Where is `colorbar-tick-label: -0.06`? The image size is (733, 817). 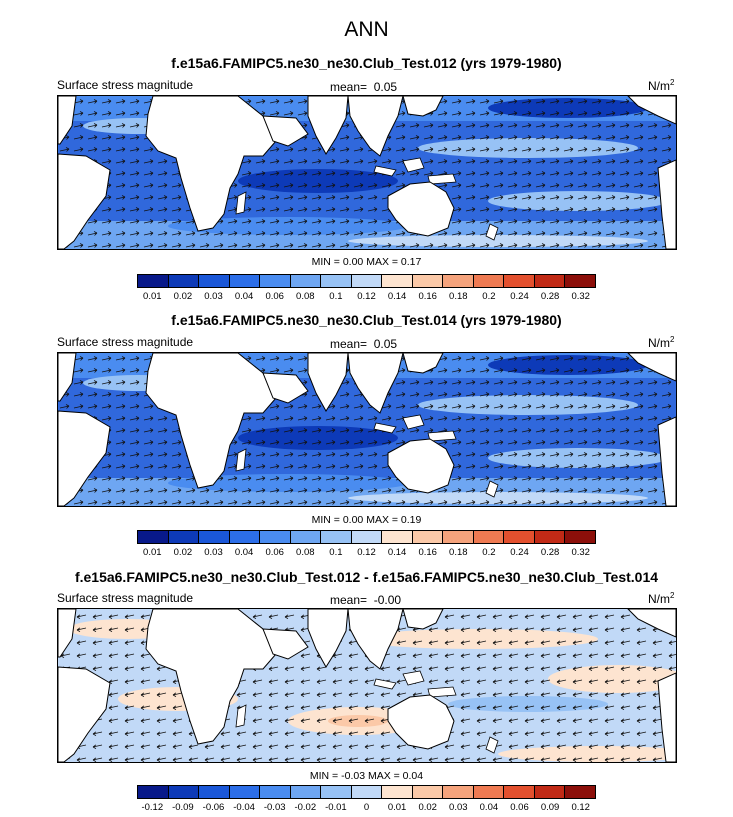 colorbar-tick-label: -0.06 is located at coordinates (213, 807).